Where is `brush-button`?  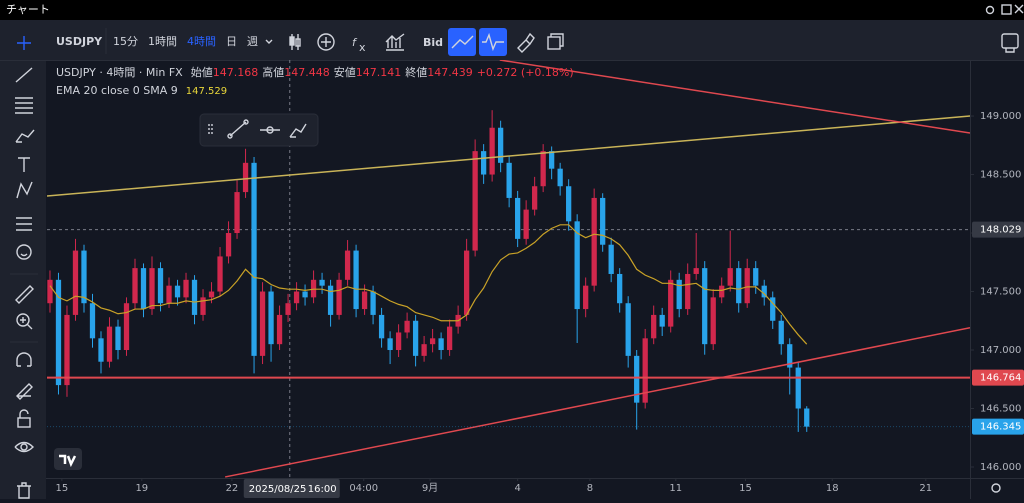
brush-button is located at coordinates (526, 42).